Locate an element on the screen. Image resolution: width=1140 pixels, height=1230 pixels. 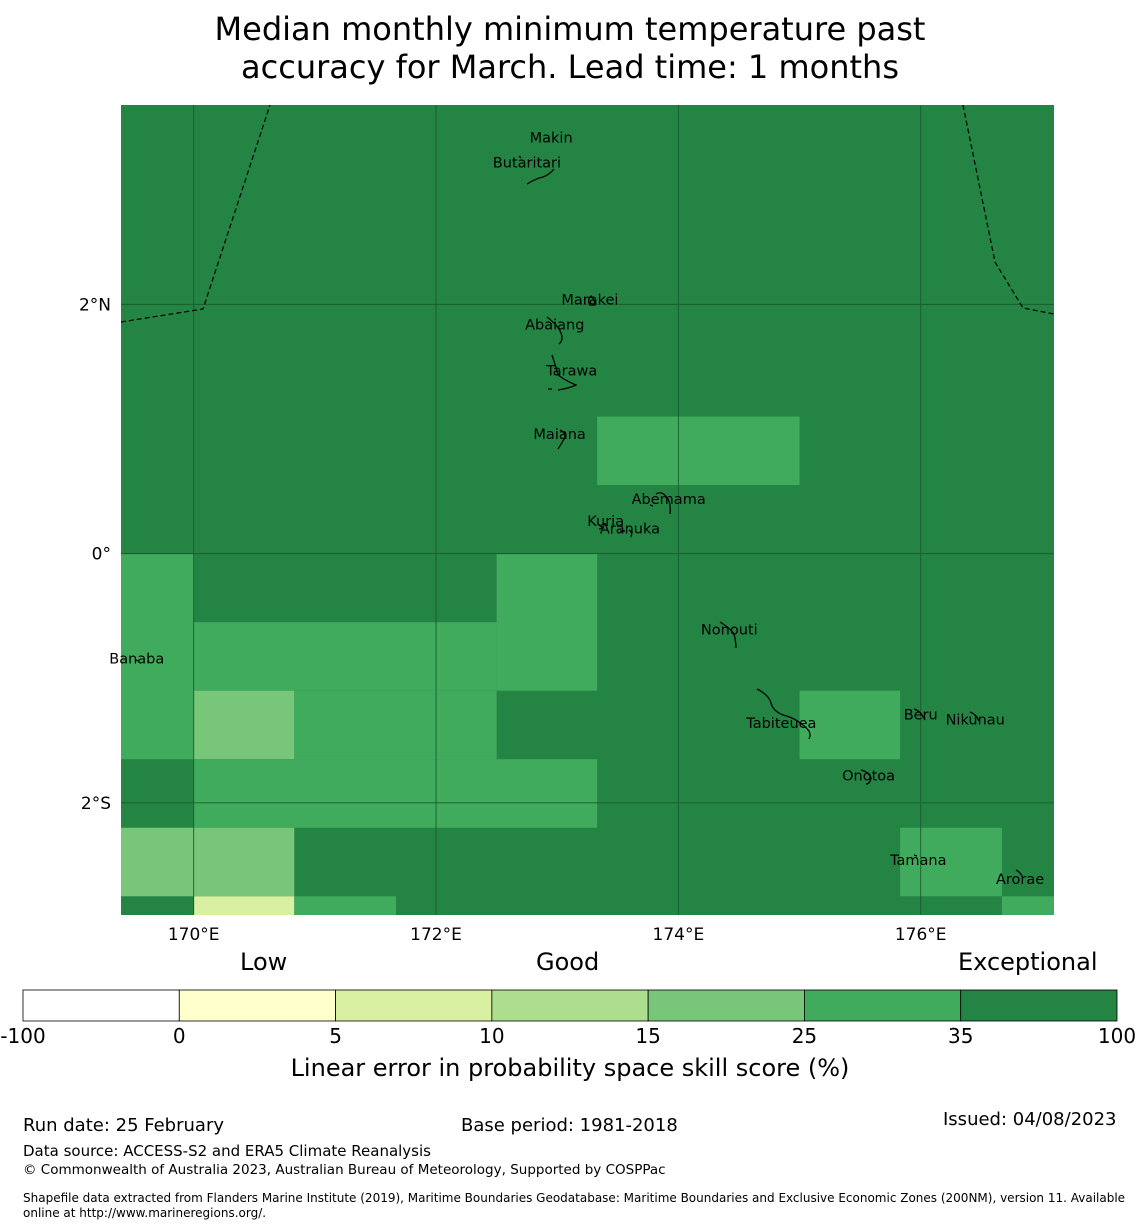
place-label: Tarawa is located at coordinates (571, 371).